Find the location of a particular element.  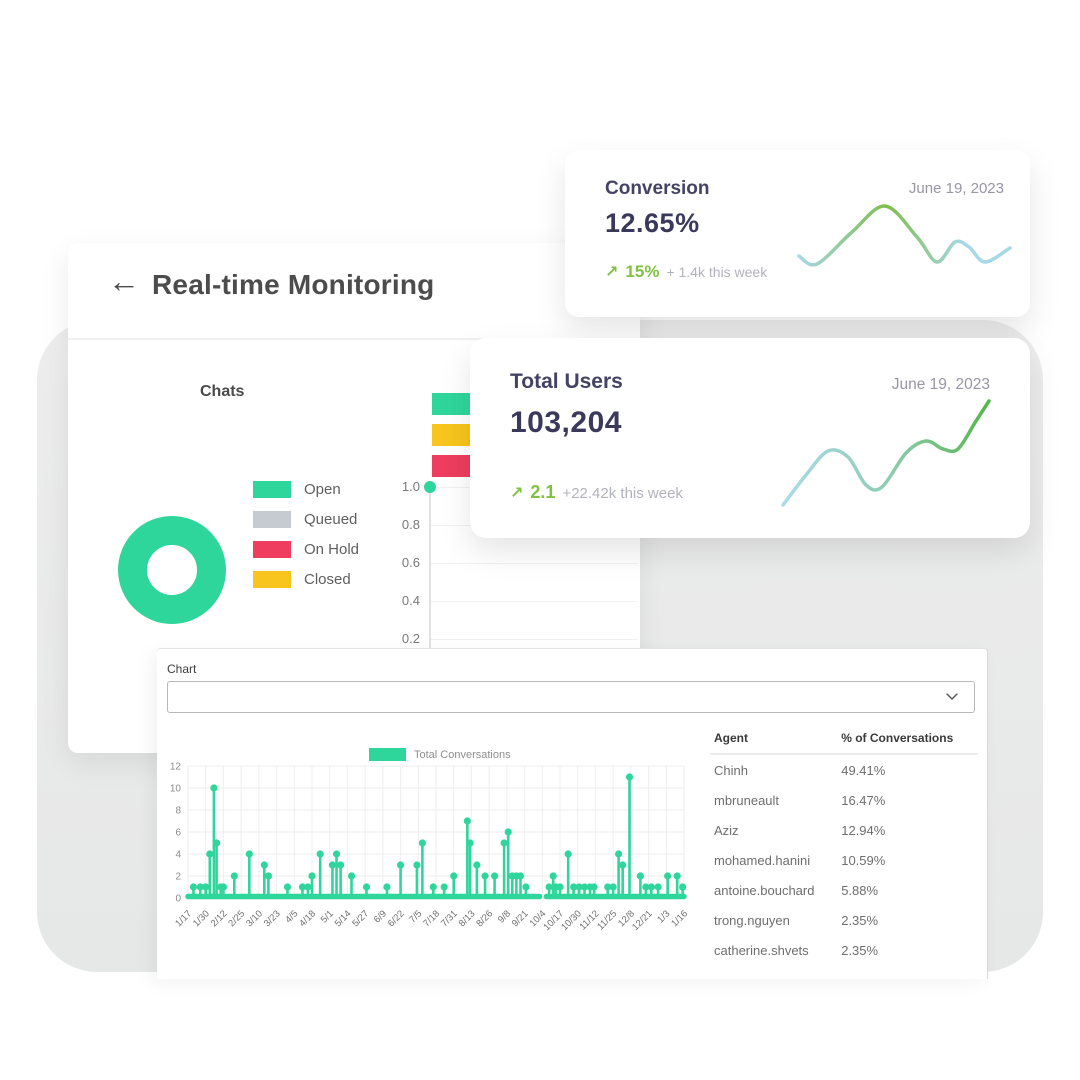

card-title: Conversion is located at coordinates (657, 188).